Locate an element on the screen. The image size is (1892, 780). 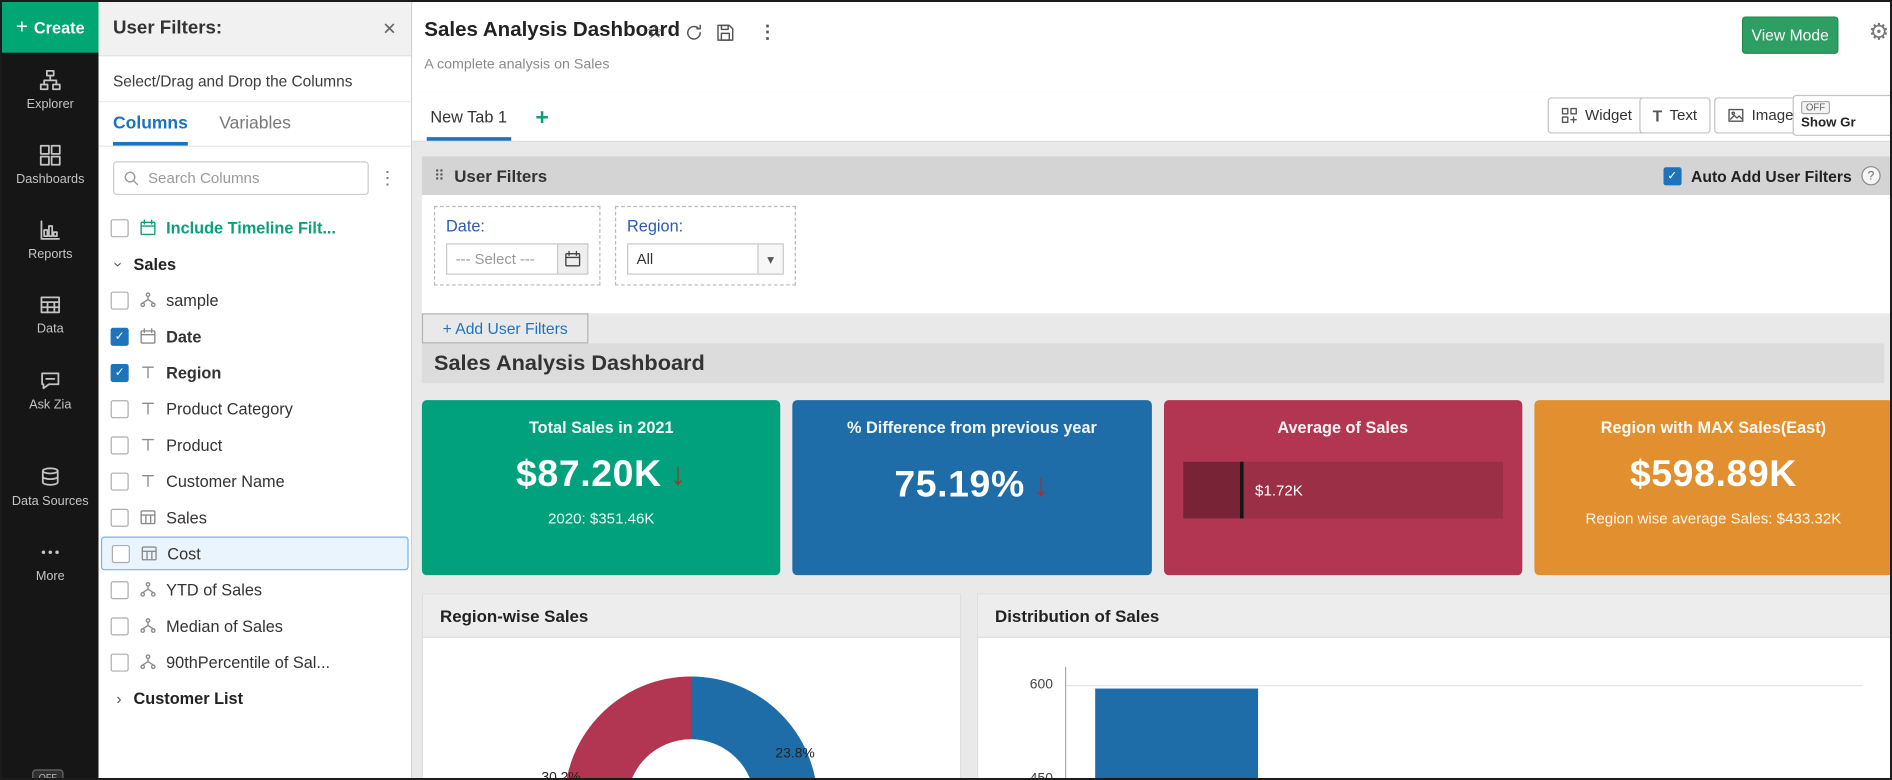
column-group-sales: › Sales is located at coordinates (255, 264).